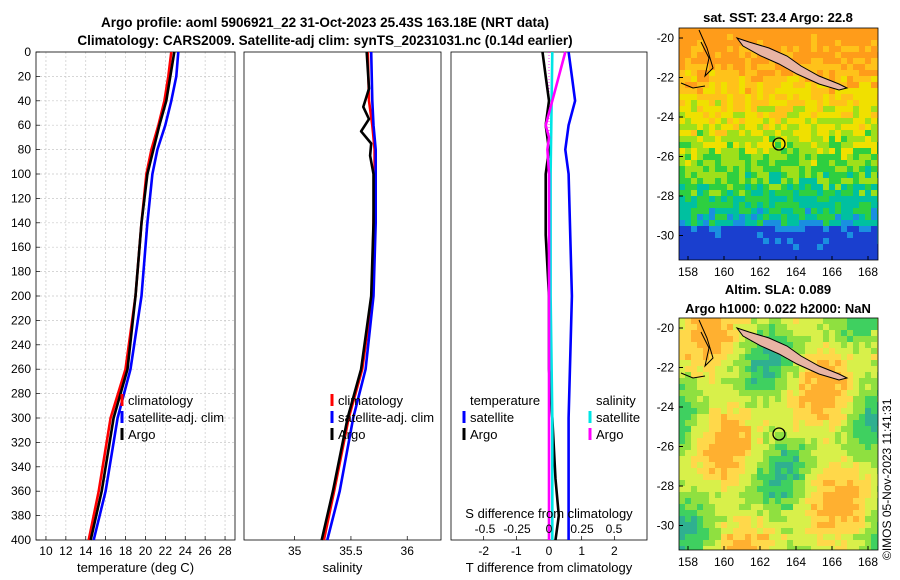 This screenshot has width=900, height=580. I want to click on series-line-s-argo, so click(555, 295).